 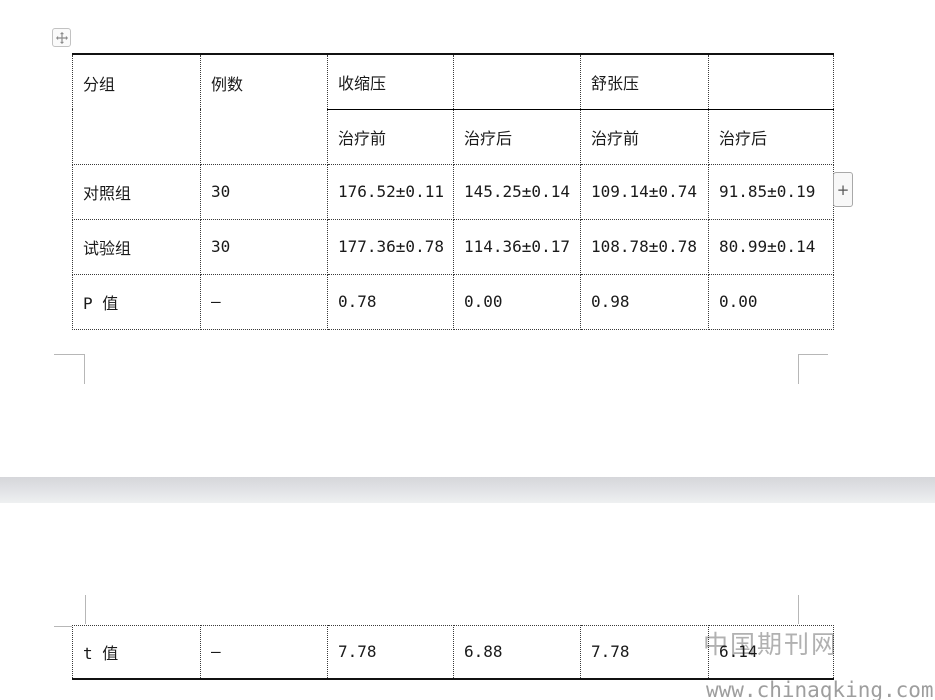 I want to click on page1-bottom-right-margin-mark, so click(x=813, y=369).